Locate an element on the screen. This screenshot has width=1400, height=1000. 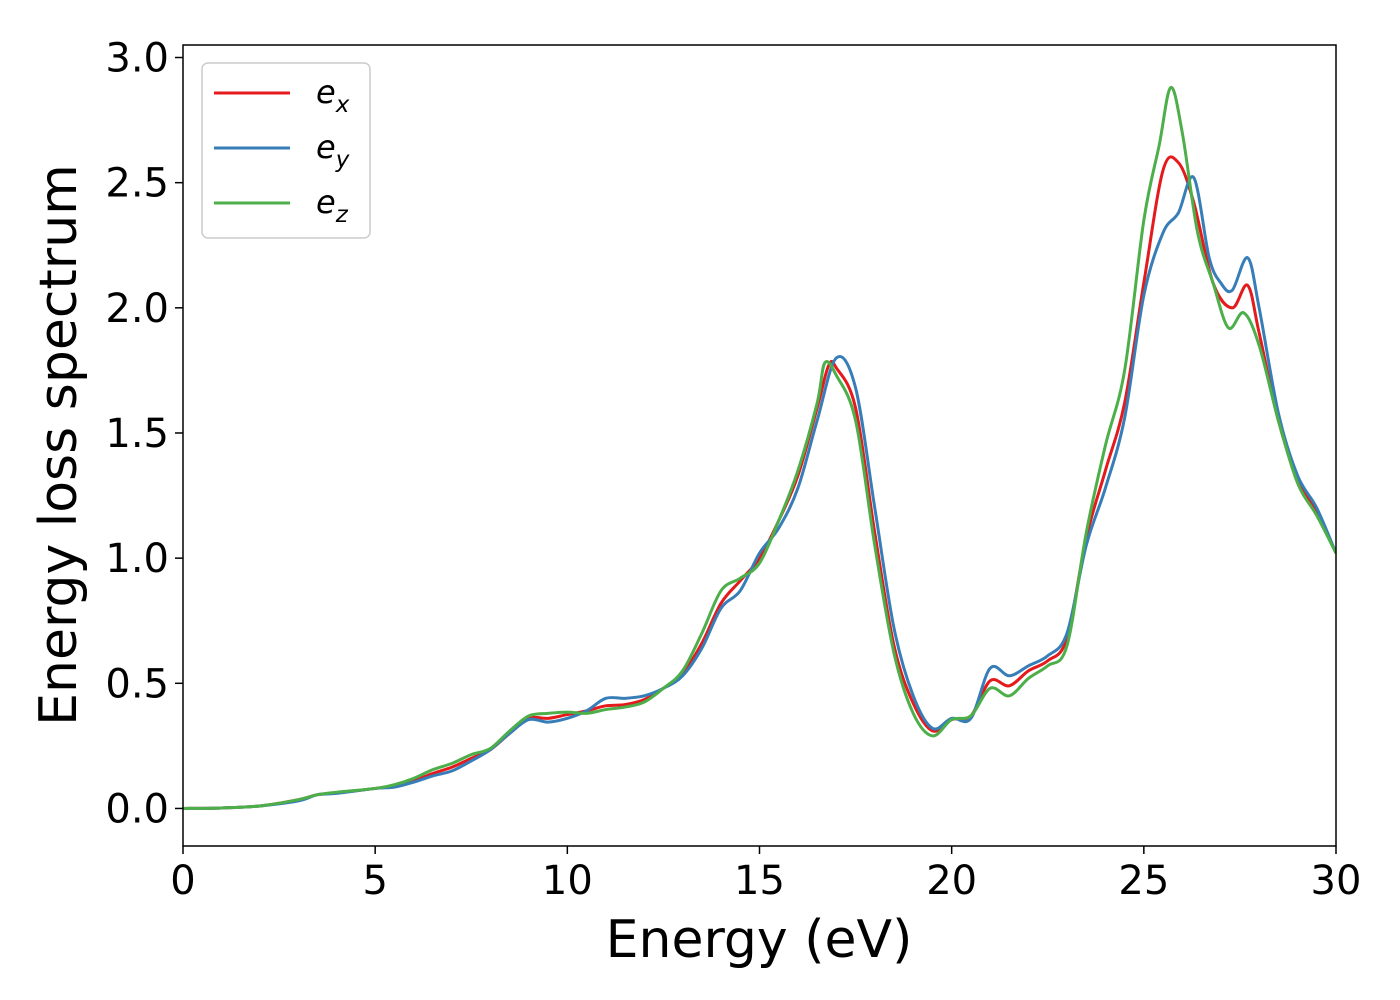
y-tick-label: 3.0 is located at coordinates (137, 59).